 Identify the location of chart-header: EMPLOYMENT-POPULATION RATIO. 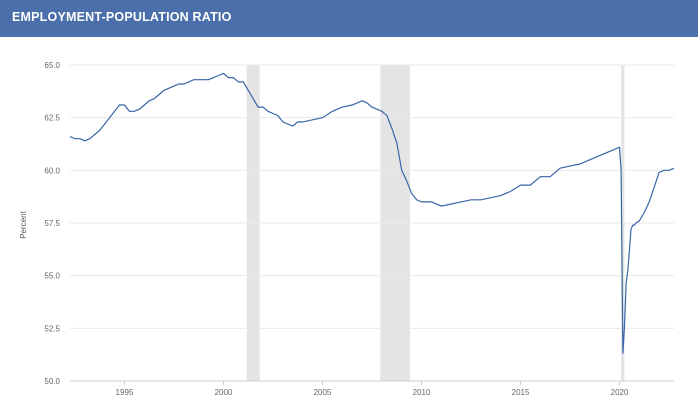
(349, 18).